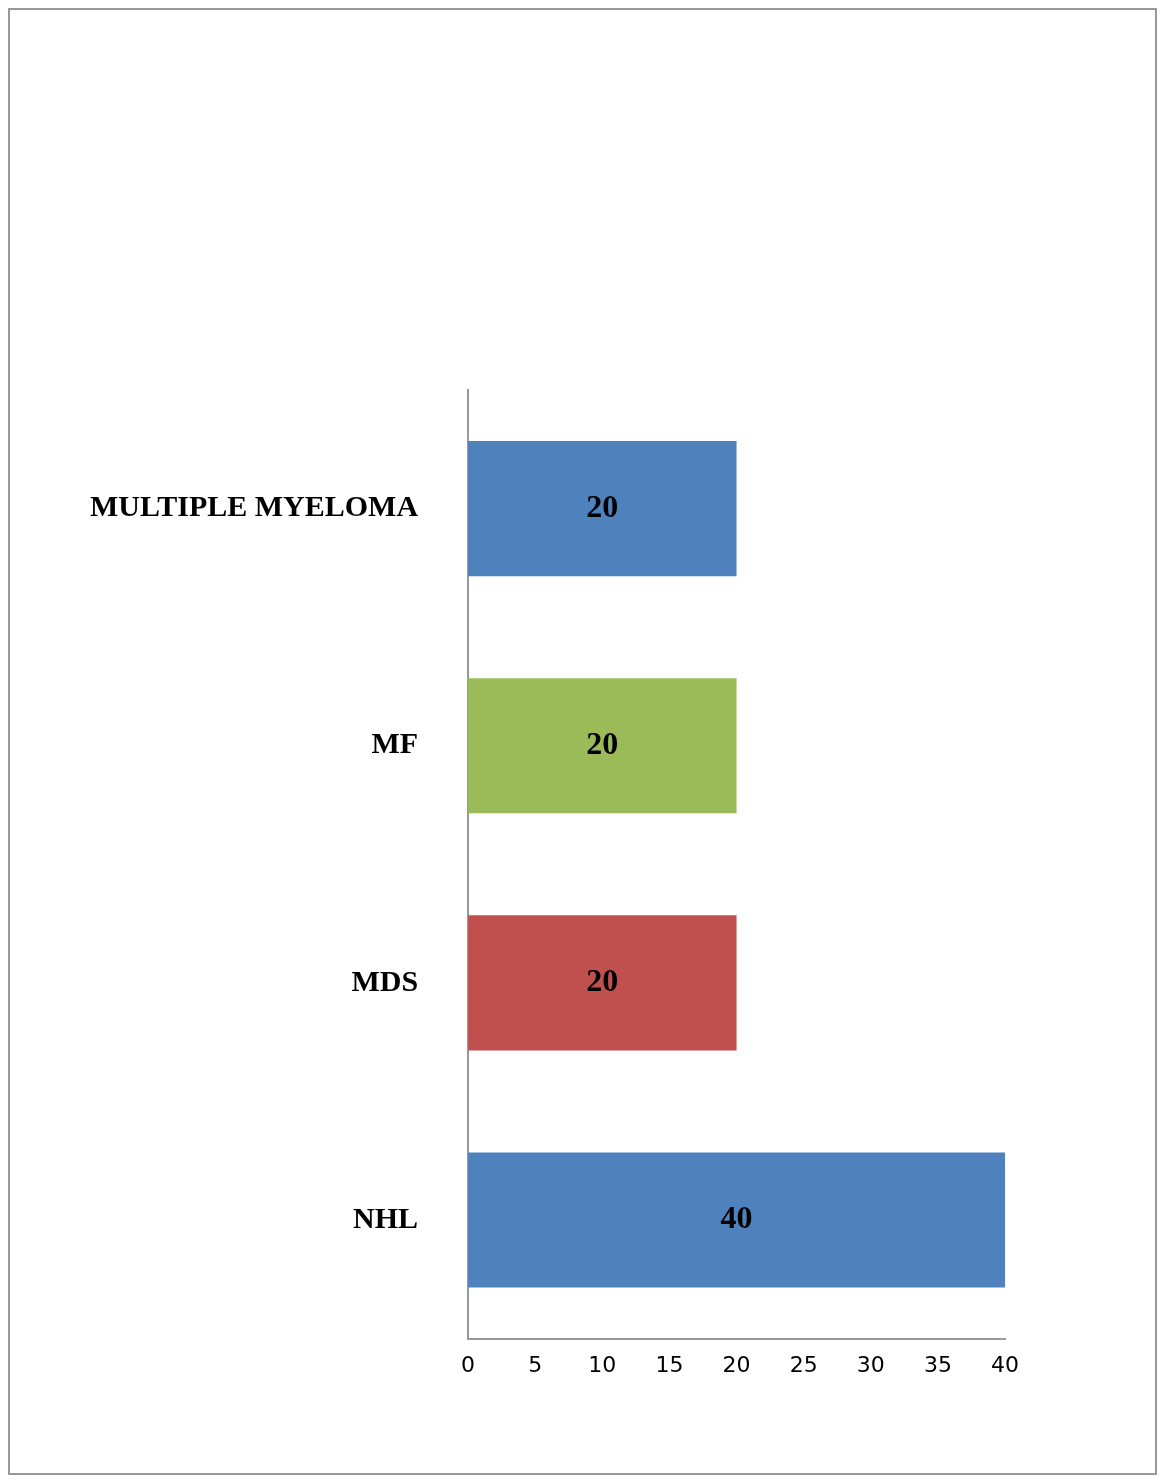  What do you see at coordinates (385, 980) in the screenshot?
I see `y-tick-label: MDS` at bounding box center [385, 980].